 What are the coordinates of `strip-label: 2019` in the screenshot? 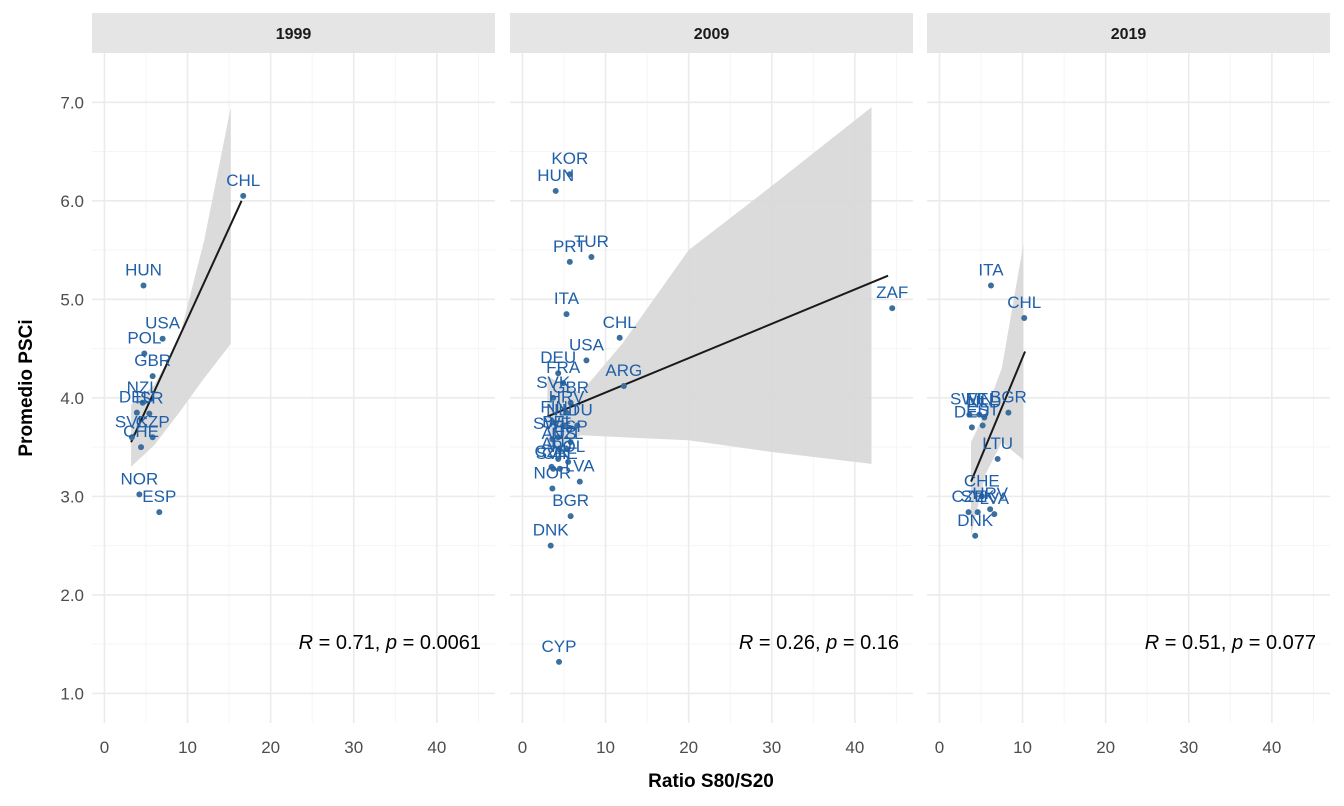 It's located at (1129, 34).